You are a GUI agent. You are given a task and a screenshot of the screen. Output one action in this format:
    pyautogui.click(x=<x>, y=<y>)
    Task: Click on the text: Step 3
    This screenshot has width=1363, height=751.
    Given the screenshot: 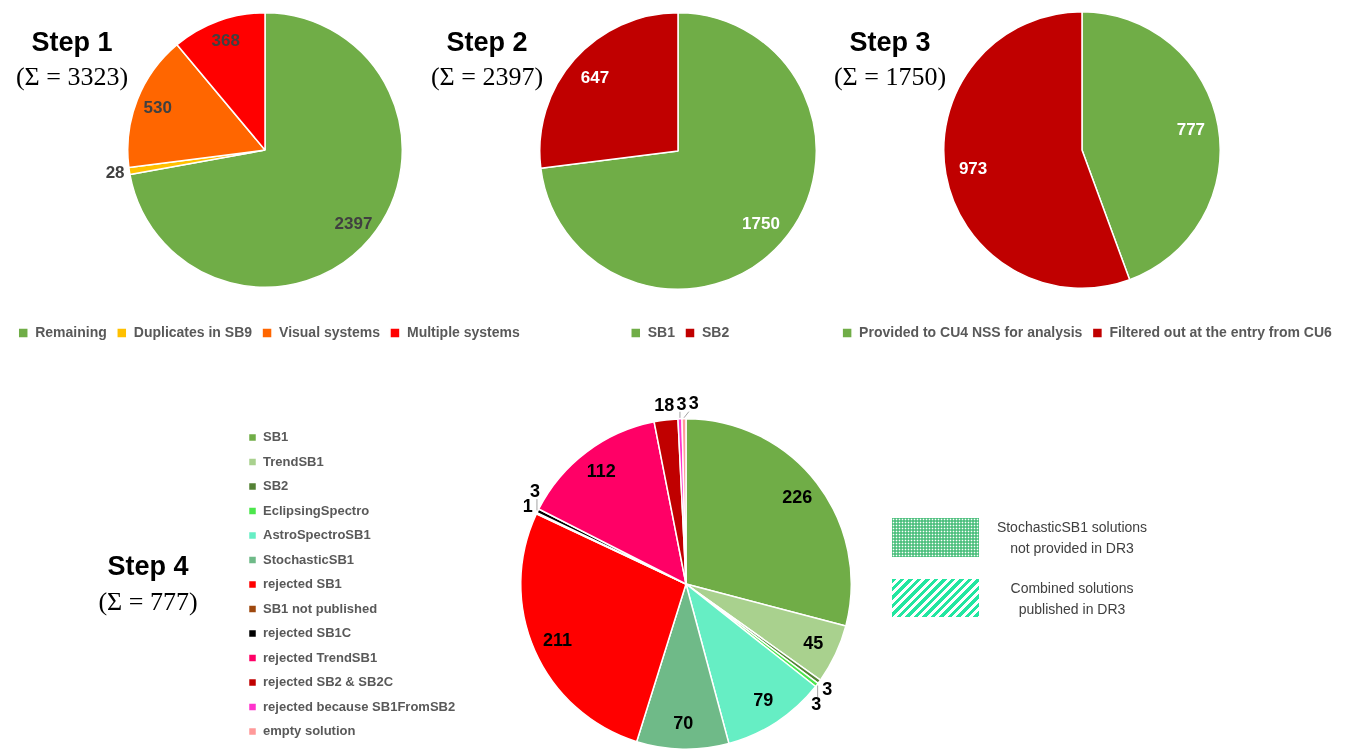 What is the action you would take?
    pyautogui.click(x=890, y=42)
    